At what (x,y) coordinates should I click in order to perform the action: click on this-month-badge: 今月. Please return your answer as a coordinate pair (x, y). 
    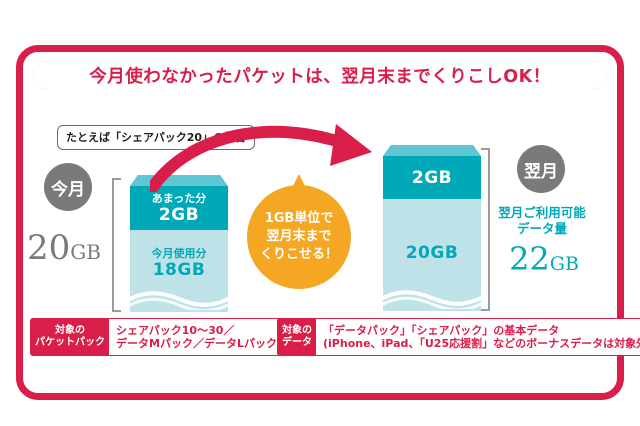
    Looking at the image, I should click on (68, 187).